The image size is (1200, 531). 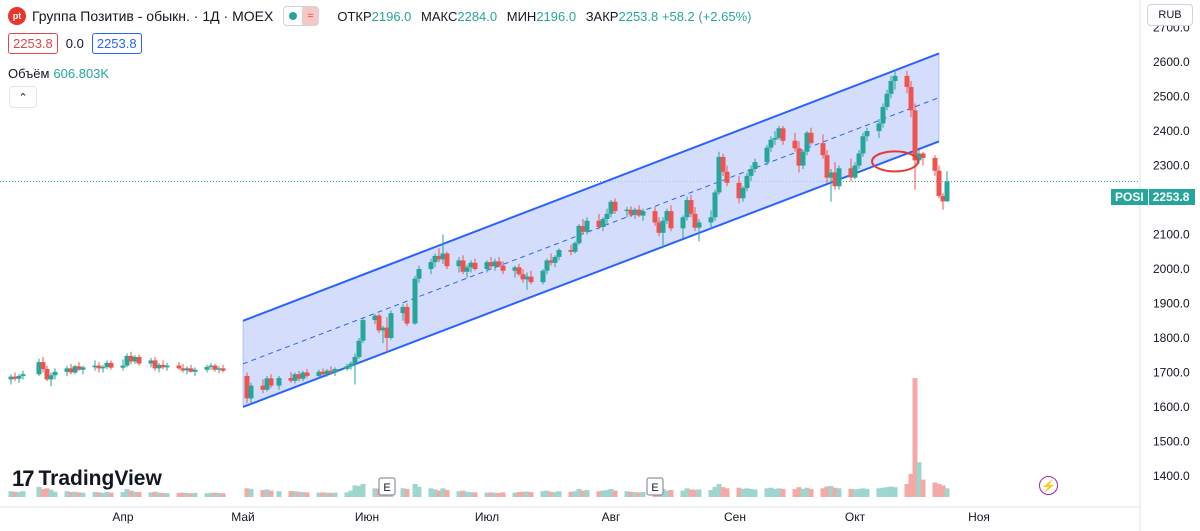 I want to click on market-open-dot-icon, so click(x=293, y=16).